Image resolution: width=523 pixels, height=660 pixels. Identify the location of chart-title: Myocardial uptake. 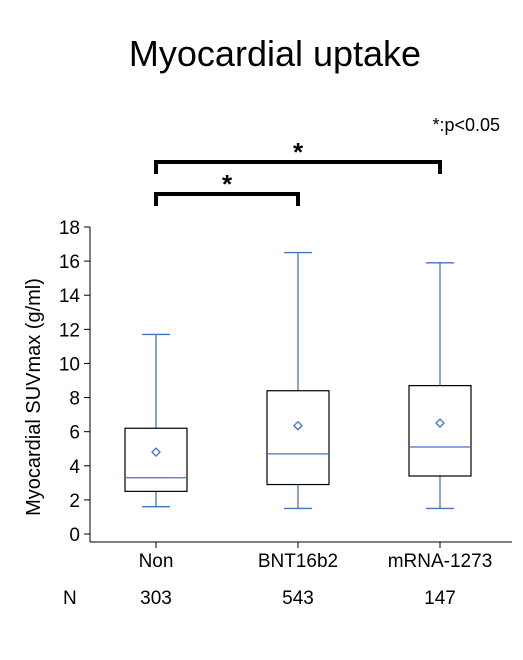
(275, 53).